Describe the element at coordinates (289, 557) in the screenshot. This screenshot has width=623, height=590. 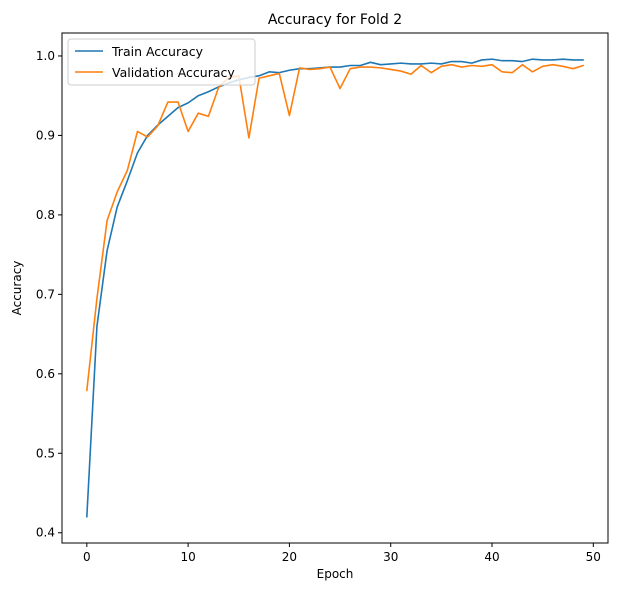
I see `x-tick-label: 20` at that location.